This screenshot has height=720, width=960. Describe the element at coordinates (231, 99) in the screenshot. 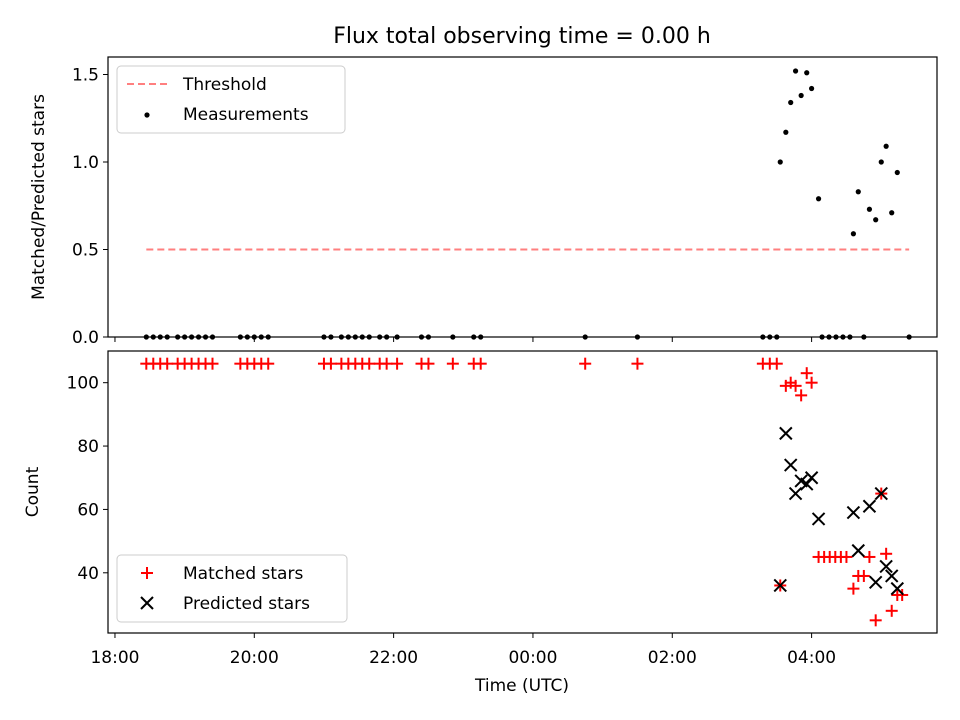

I see `top-legend: Threshold Measurements` at that location.